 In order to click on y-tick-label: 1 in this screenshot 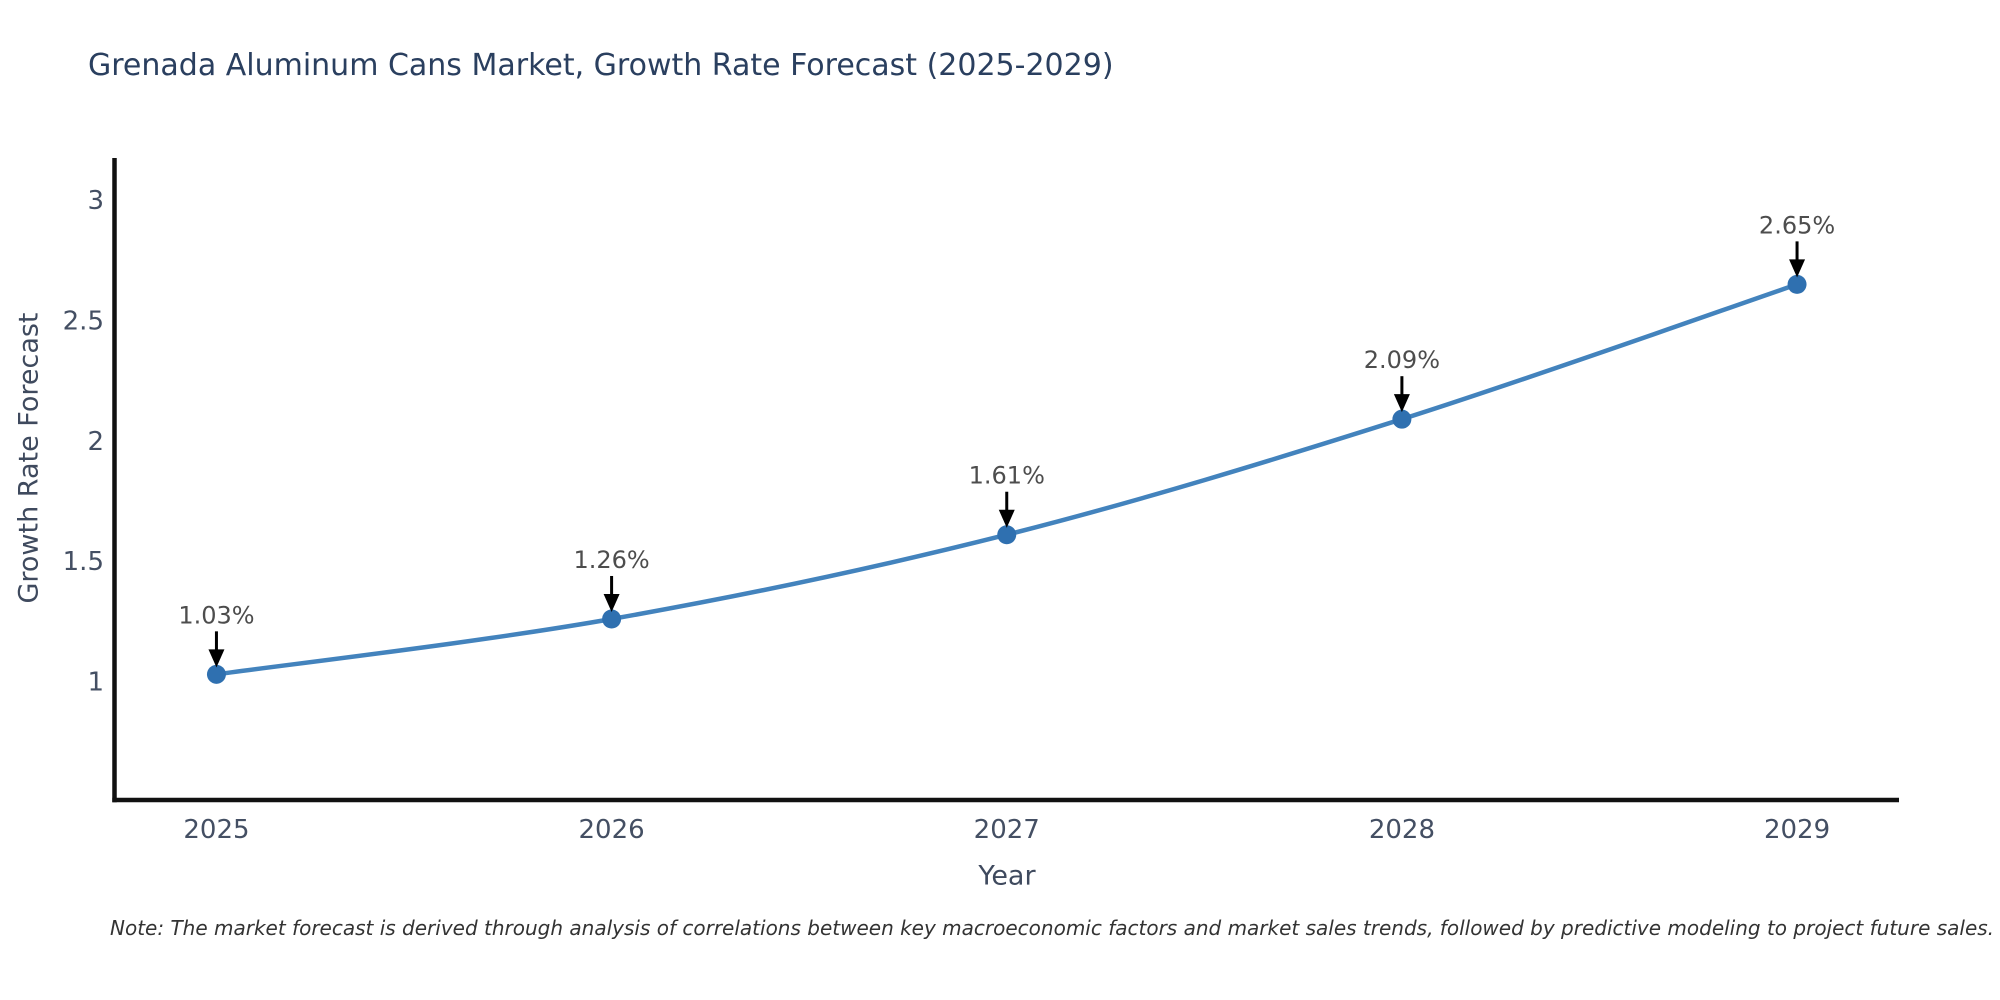, I will do `click(95, 683)`.